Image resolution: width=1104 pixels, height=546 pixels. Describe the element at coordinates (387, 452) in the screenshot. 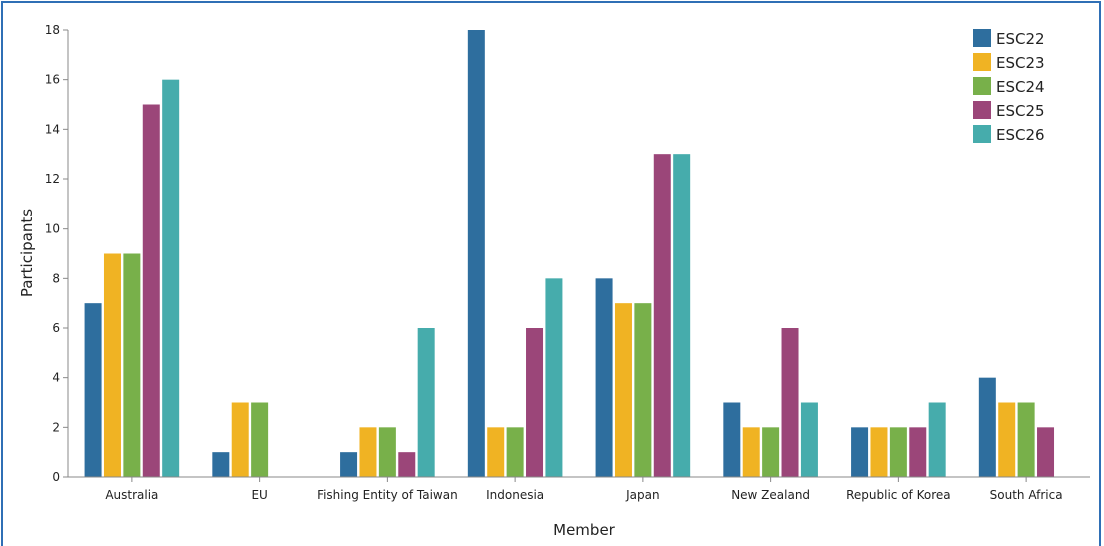

I see `bar-esc24-fishing-entity-of-taiwan` at that location.